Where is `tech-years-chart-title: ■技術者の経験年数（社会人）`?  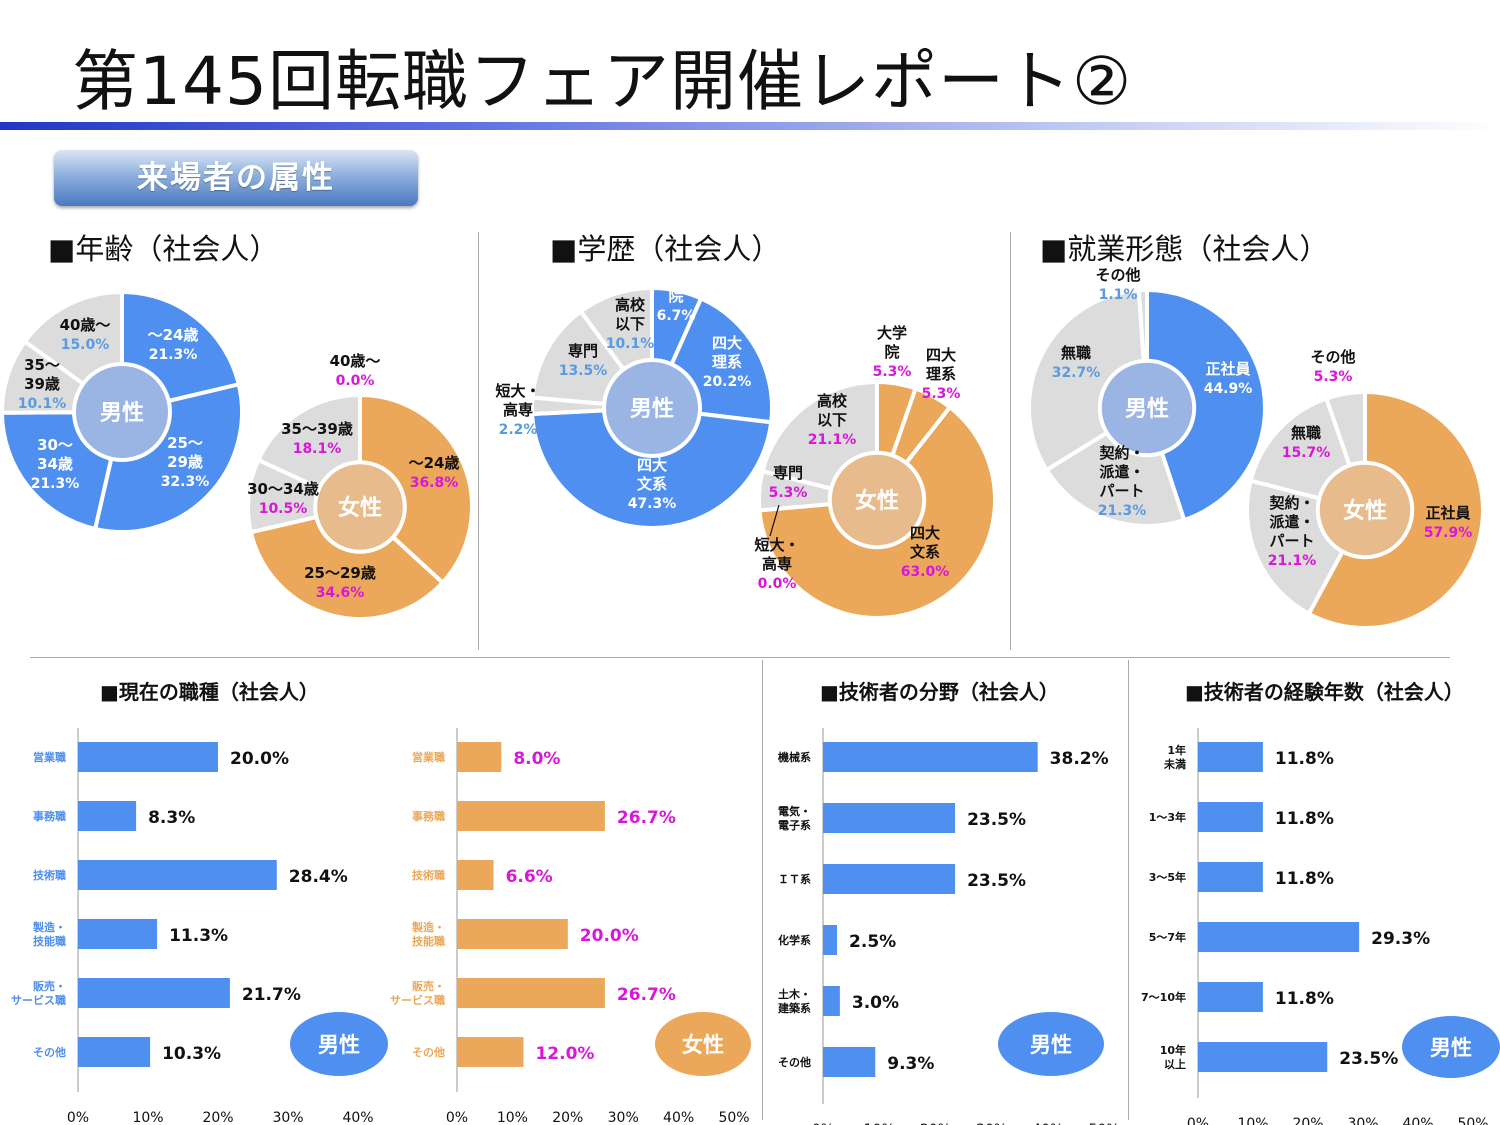
tech-years-chart-title: ■技術者の経験年数（社会人） is located at coordinates (1324, 692).